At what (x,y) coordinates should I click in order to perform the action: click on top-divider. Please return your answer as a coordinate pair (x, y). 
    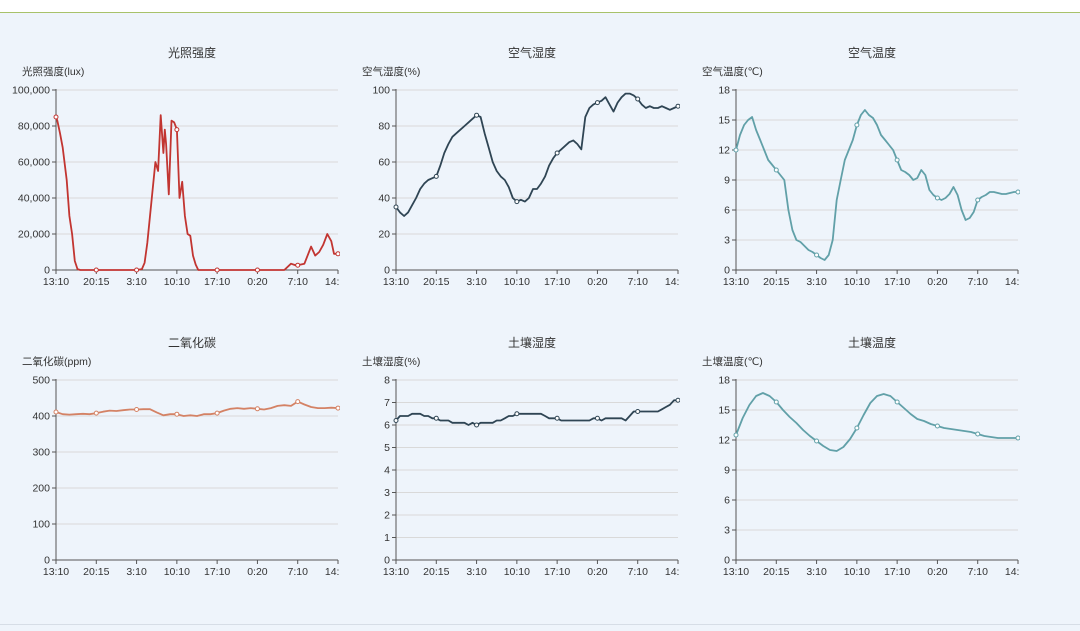
    Looking at the image, I should click on (540, 6).